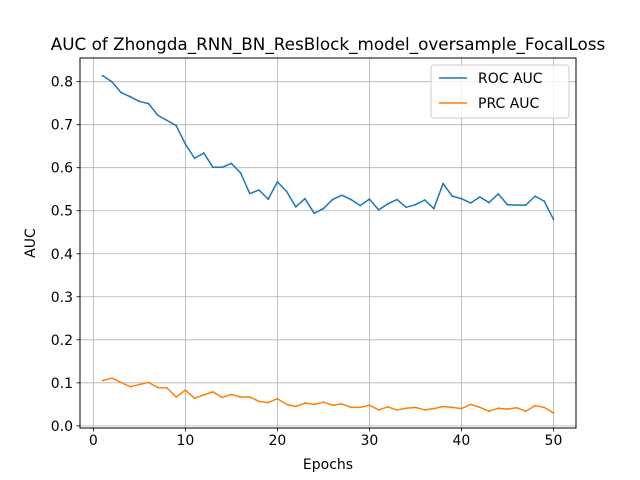 Image resolution: width=640 pixels, height=480 pixels. I want to click on x-tick-label: 40, so click(462, 441).